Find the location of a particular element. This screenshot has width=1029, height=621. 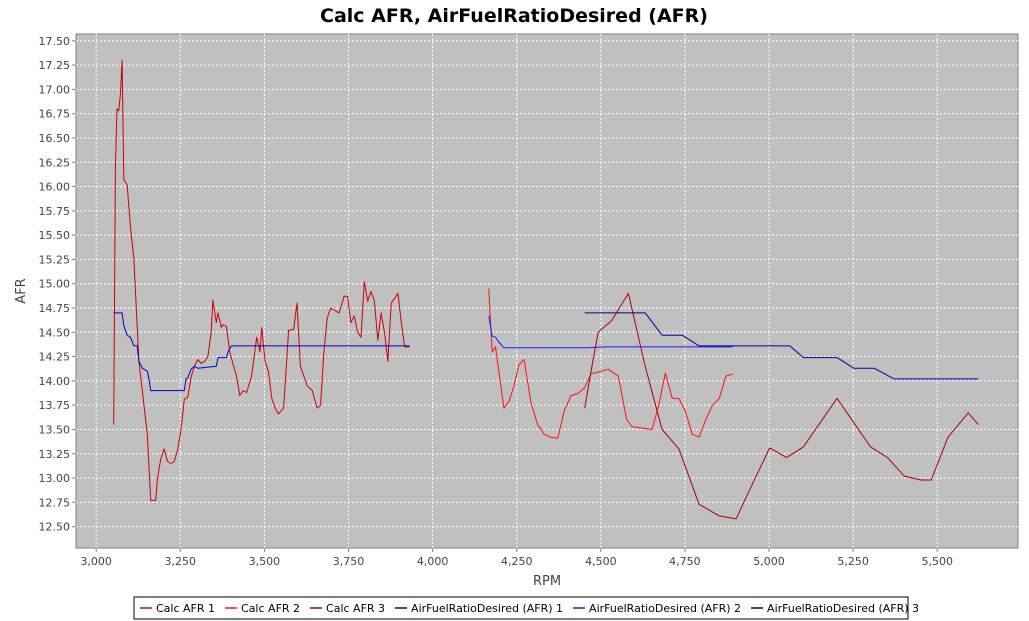

x-tick-label: 5,000 is located at coordinates (769, 561).